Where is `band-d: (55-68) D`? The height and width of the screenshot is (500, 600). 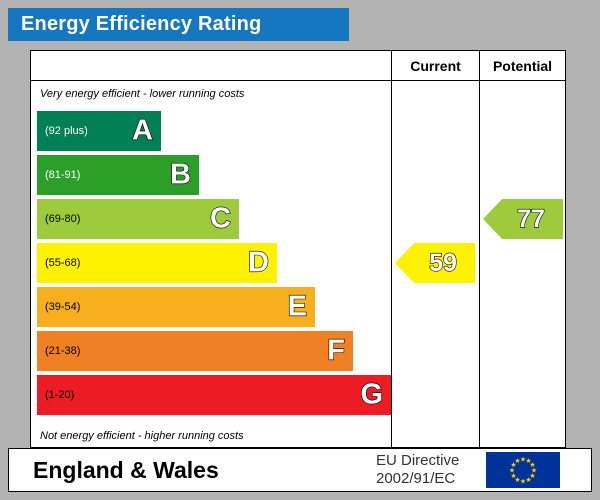
band-d: (55-68) D is located at coordinates (157, 263).